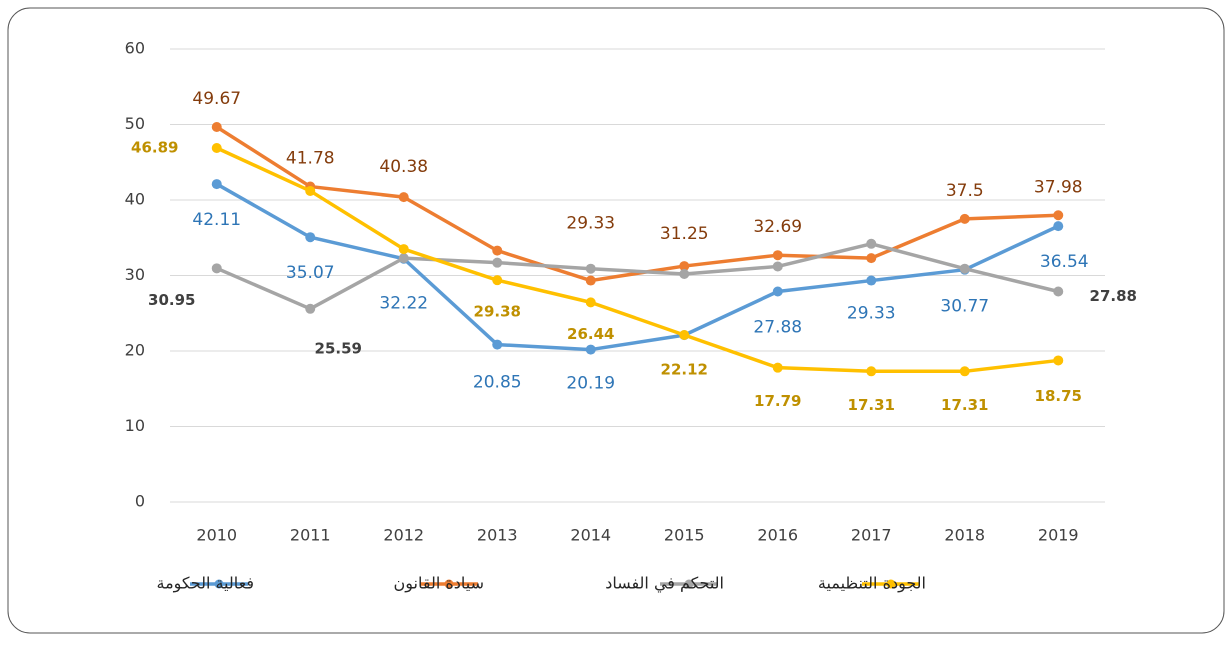 The height and width of the screenshot is (645, 1232). I want to click on legend-label: سيادة القانون, so click(439, 584).